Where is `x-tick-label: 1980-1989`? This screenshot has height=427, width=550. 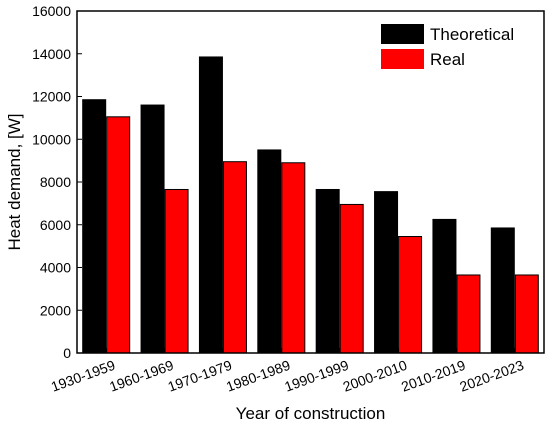 x-tick-label: 1980-1989 is located at coordinates (258, 376).